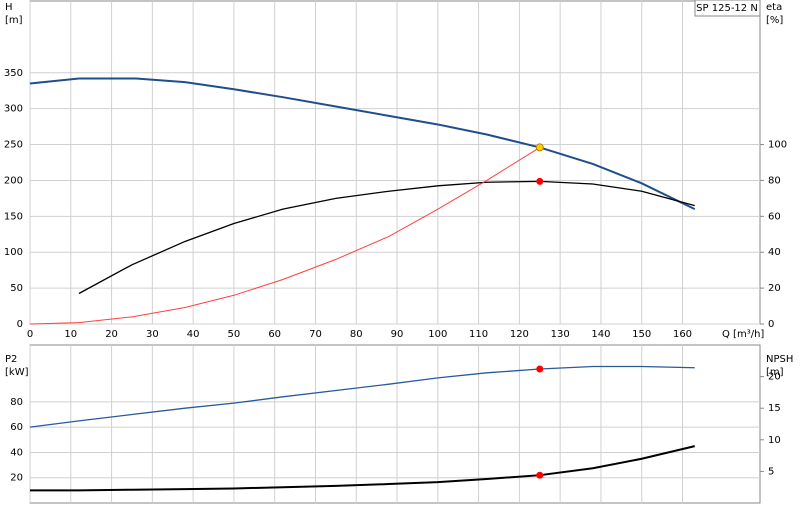 Image resolution: width=800 pixels, height=520 pixels. What do you see at coordinates (13, 216) in the screenshot?
I see `y-tick-label: 150` at bounding box center [13, 216].